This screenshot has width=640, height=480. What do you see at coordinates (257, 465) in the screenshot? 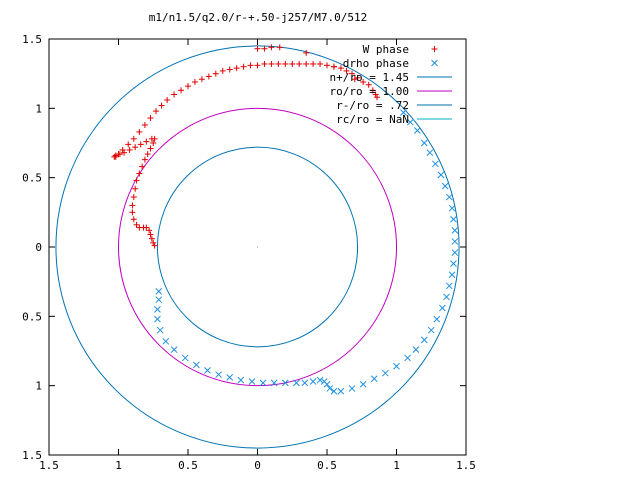
I see `x-tick-label: 0` at bounding box center [257, 465].